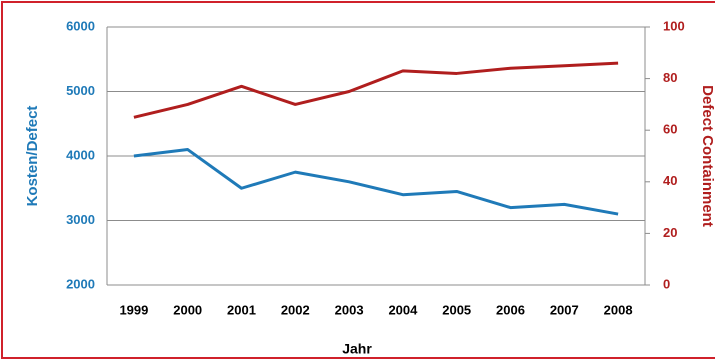 This screenshot has width=715, height=362. Describe the element at coordinates (80, 219) in the screenshot. I see `y-tick-label: 3000` at that location.